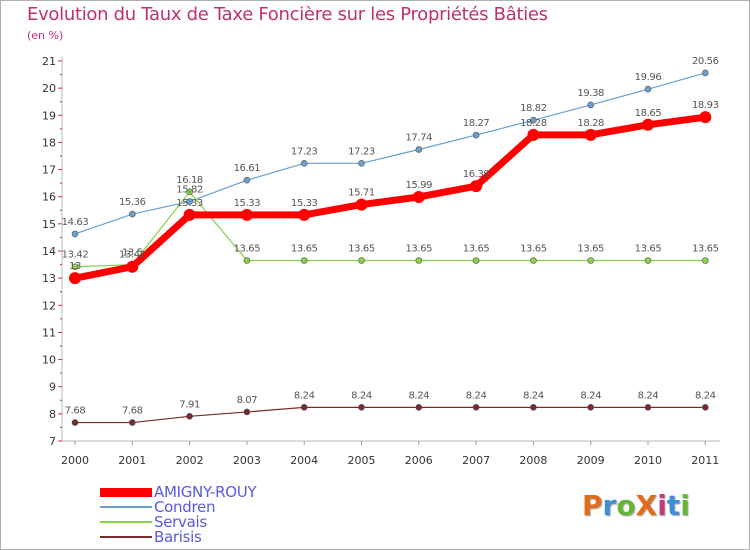 The height and width of the screenshot is (550, 750). What do you see at coordinates (592, 505) in the screenshot?
I see `logo-letter: P` at bounding box center [592, 505].